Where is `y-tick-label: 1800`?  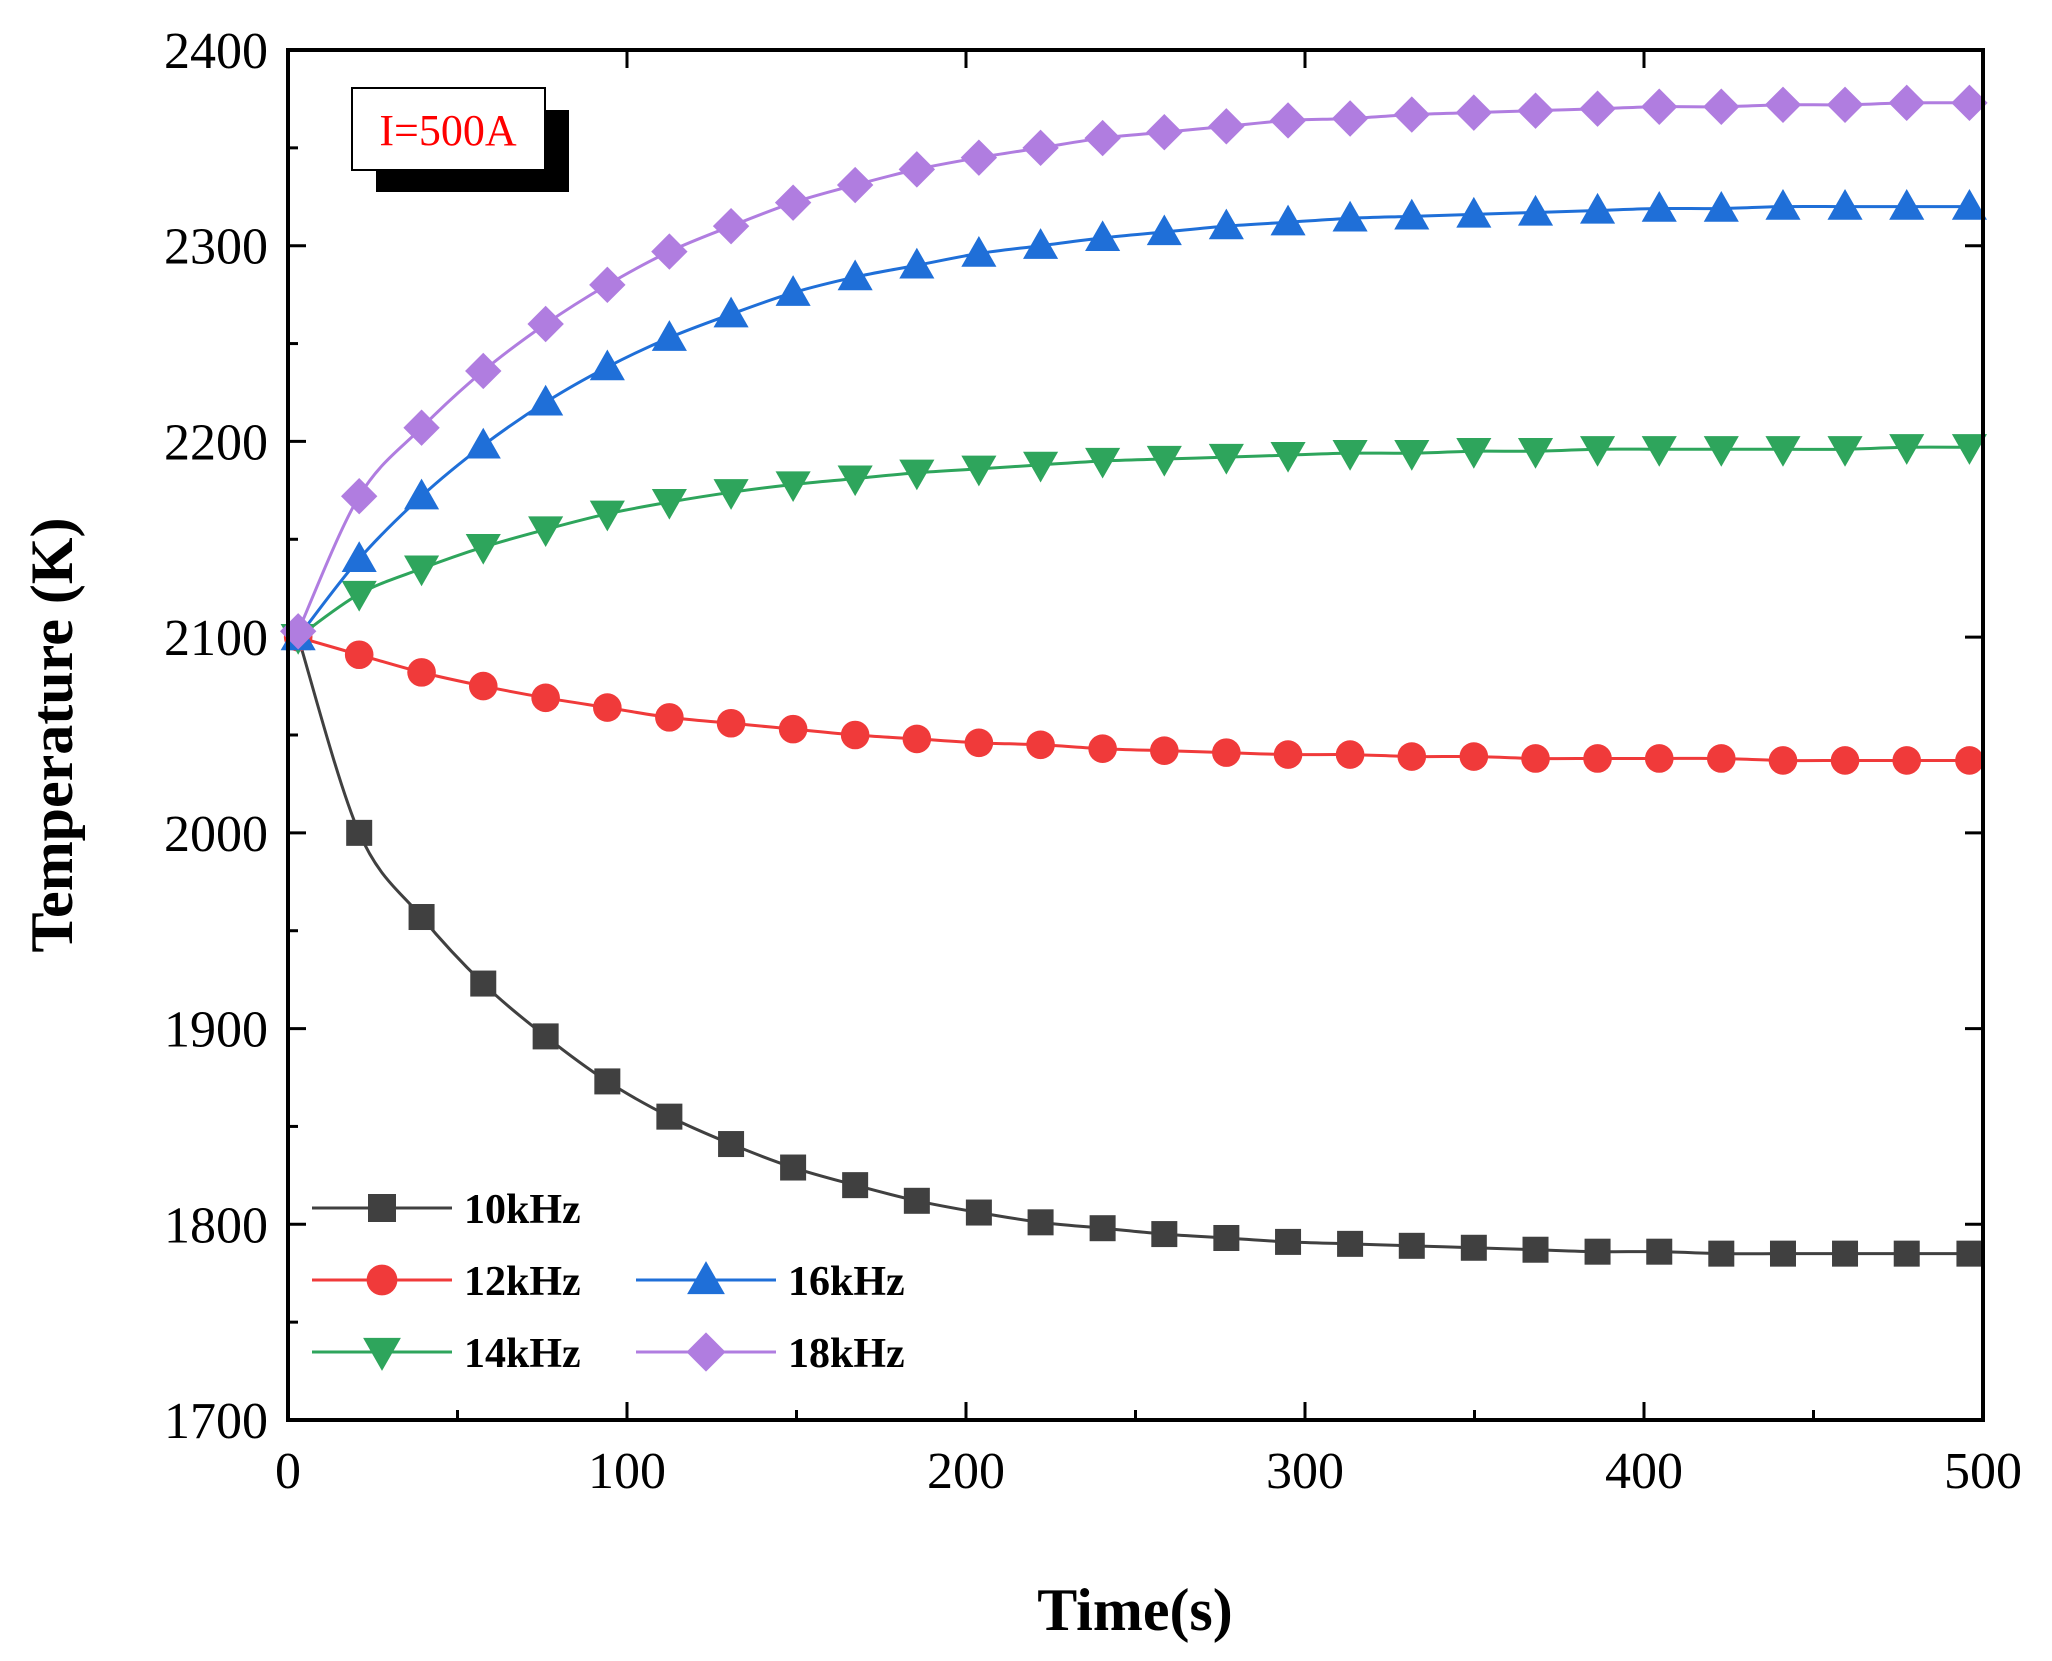 y-tick-label: 1800 is located at coordinates (216, 1225).